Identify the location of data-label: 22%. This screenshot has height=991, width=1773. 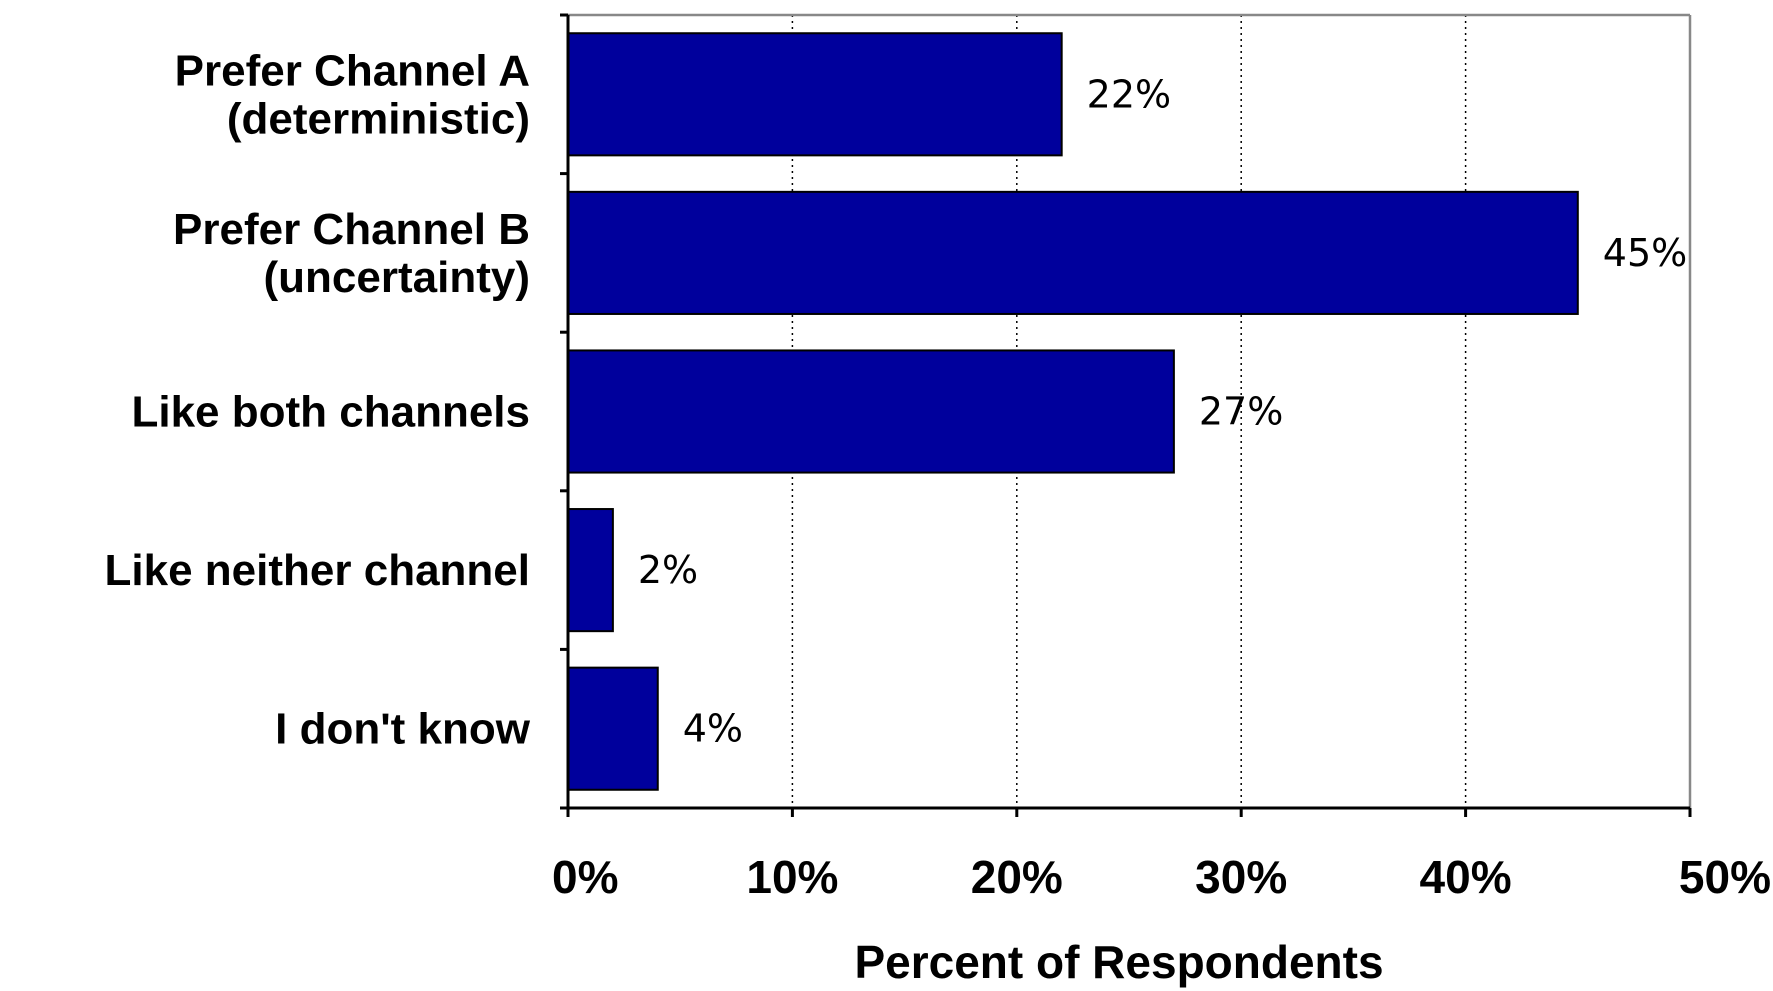
(1129, 94).